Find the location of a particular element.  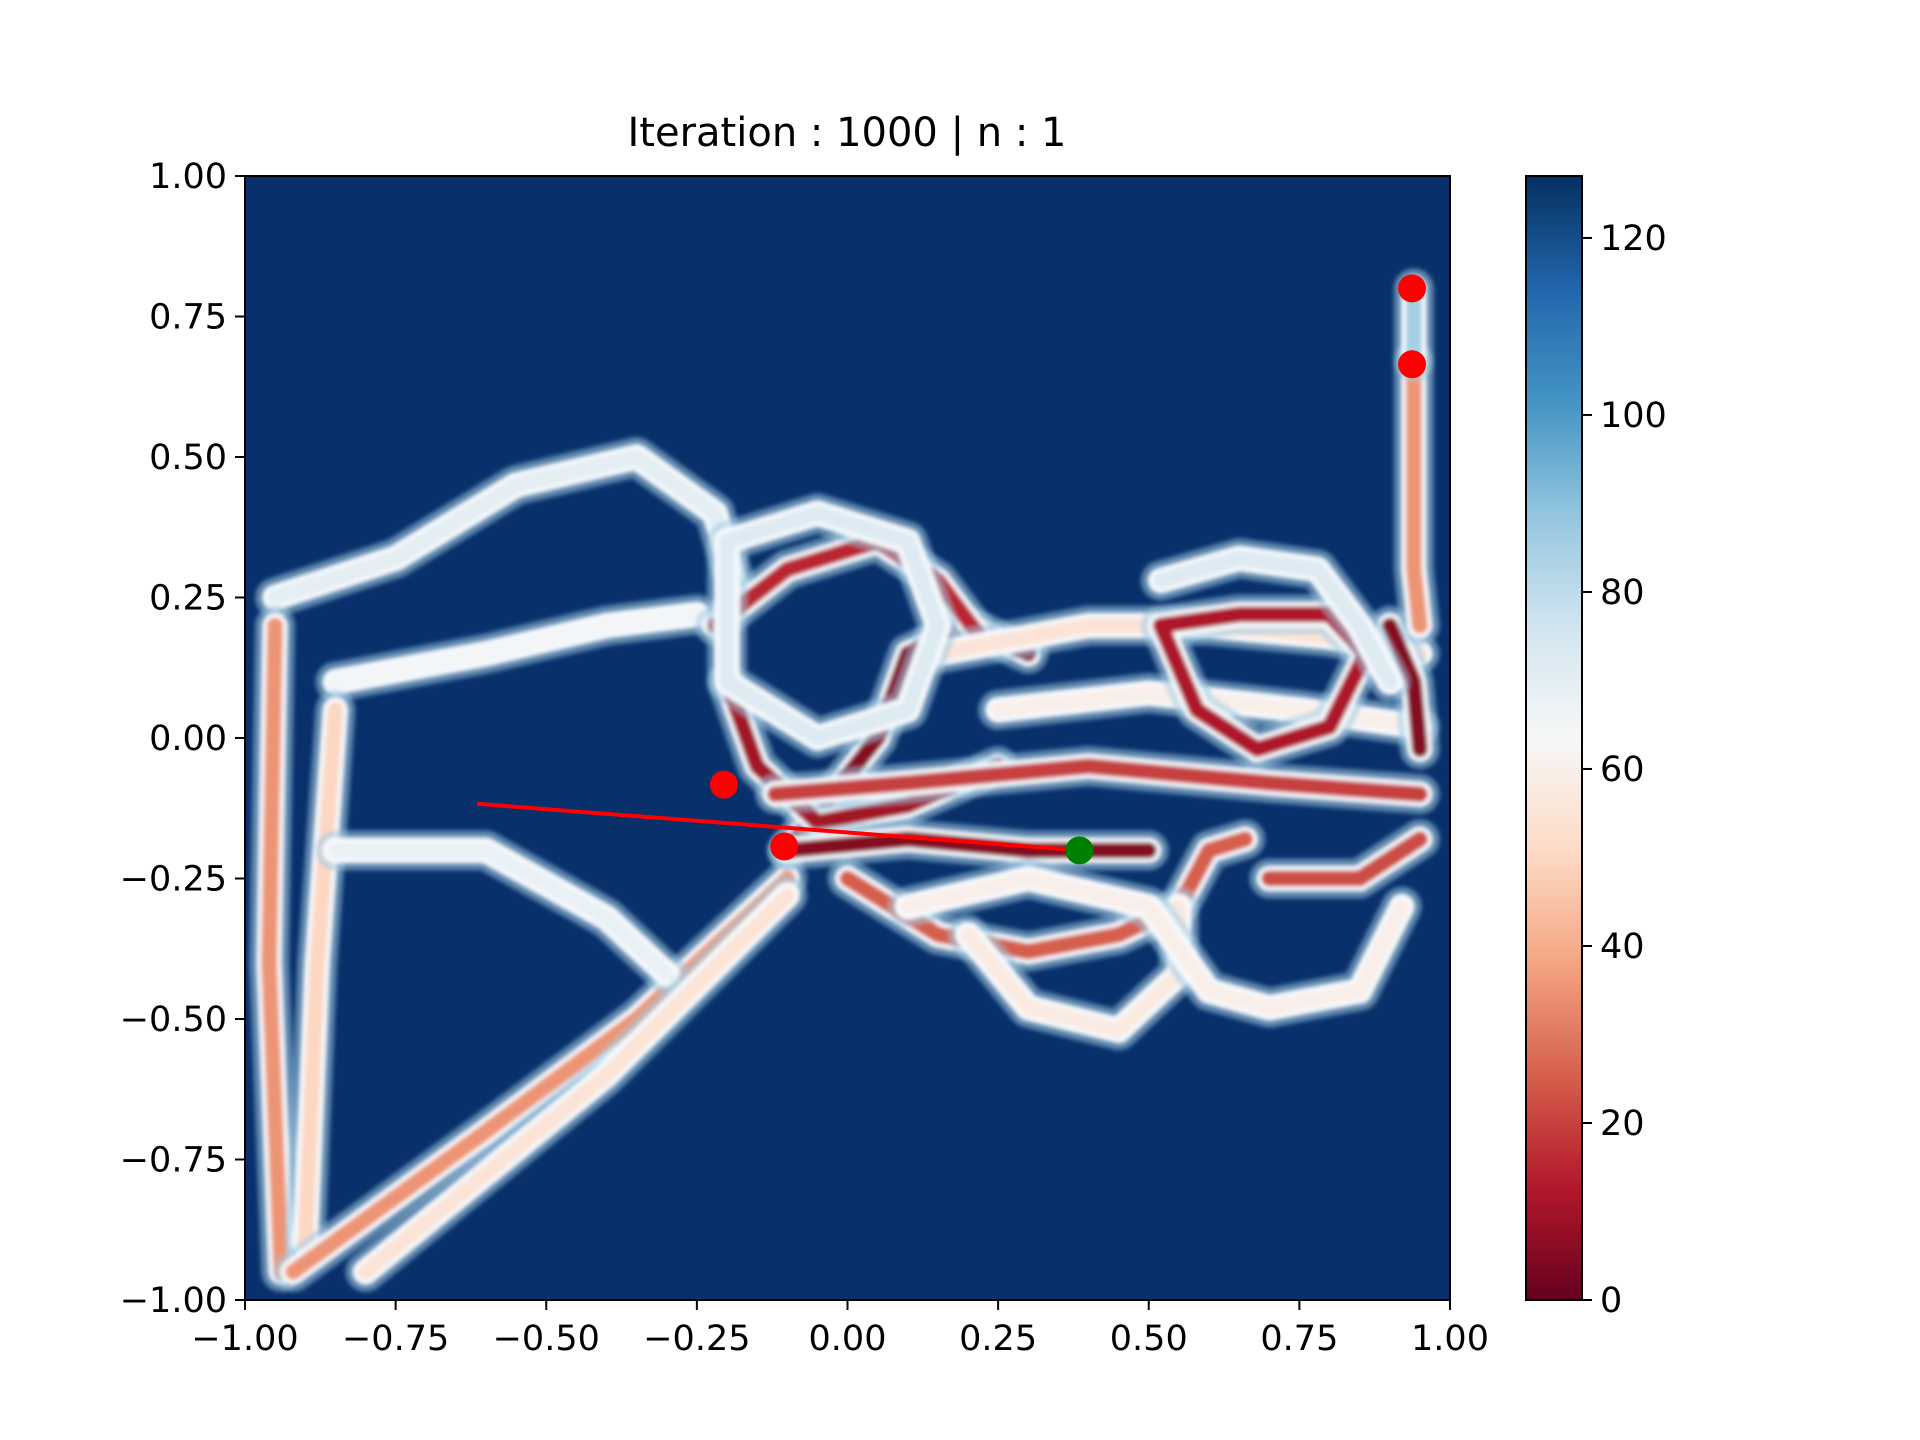

path-line is located at coordinates (778, 827).